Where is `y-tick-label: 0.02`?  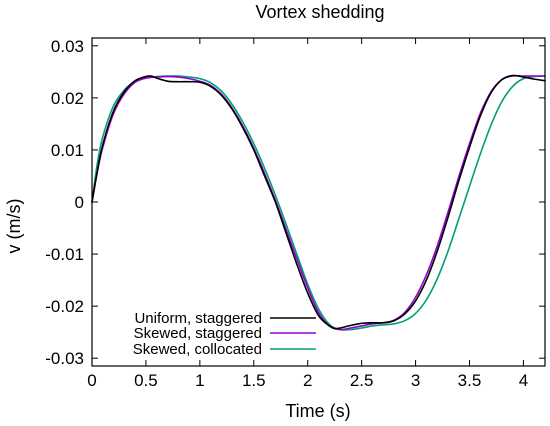
y-tick-label: 0.02 is located at coordinates (67, 98).